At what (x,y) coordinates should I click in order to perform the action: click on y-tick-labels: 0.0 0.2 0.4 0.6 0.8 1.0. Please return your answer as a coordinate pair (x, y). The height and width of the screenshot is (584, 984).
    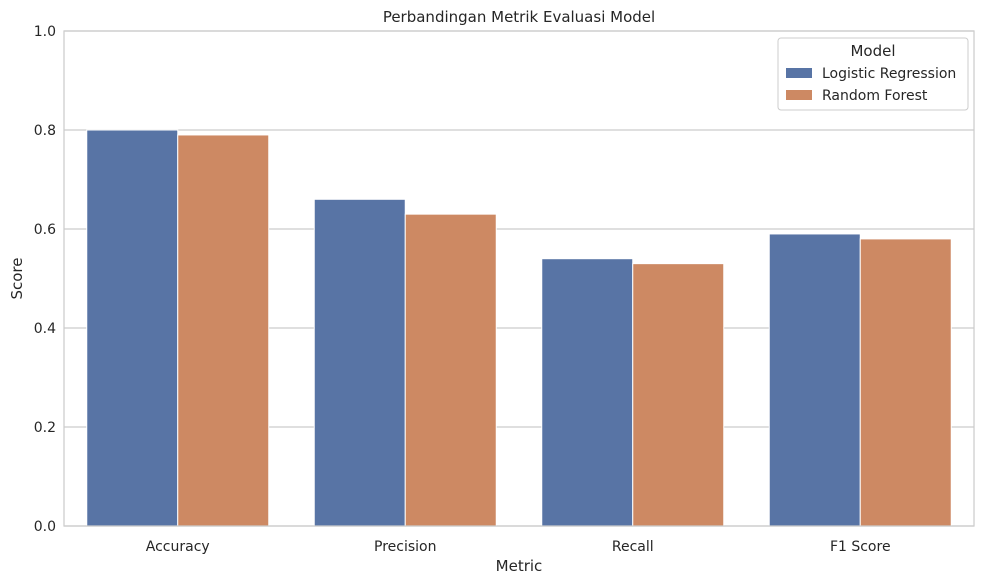
    Looking at the image, I should click on (45, 279).